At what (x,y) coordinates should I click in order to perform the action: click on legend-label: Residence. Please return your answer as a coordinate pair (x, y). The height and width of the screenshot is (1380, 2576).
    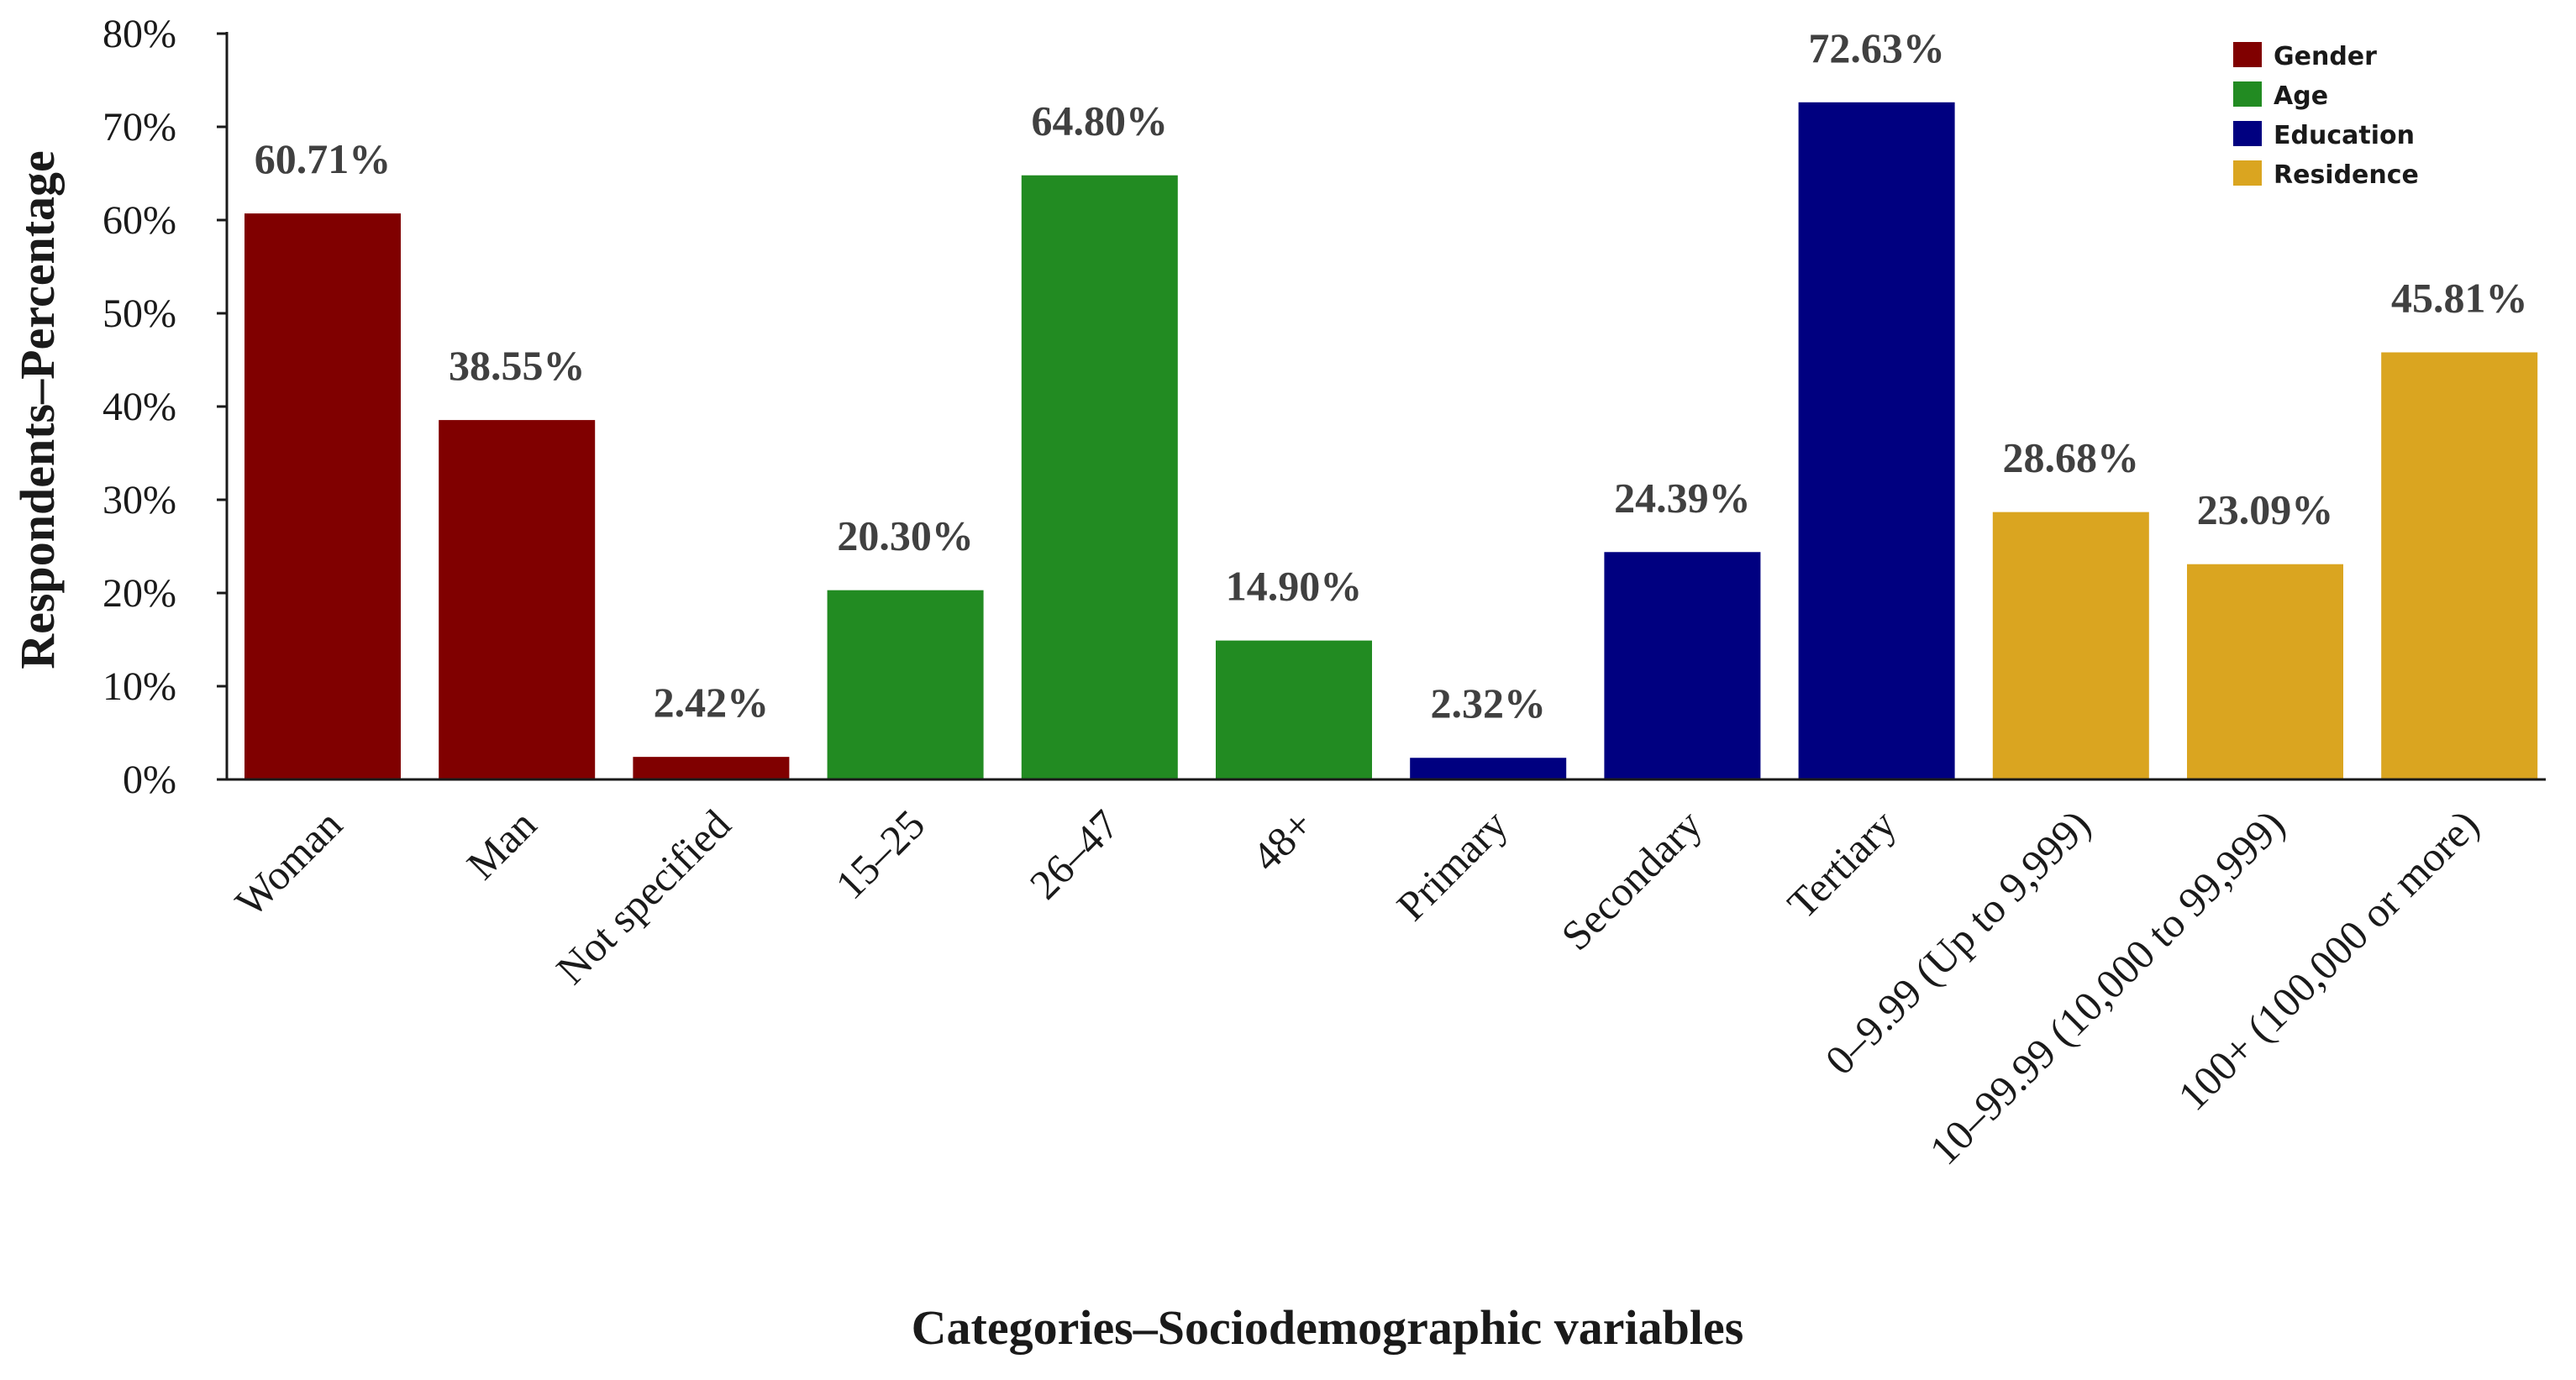
    Looking at the image, I should click on (2346, 175).